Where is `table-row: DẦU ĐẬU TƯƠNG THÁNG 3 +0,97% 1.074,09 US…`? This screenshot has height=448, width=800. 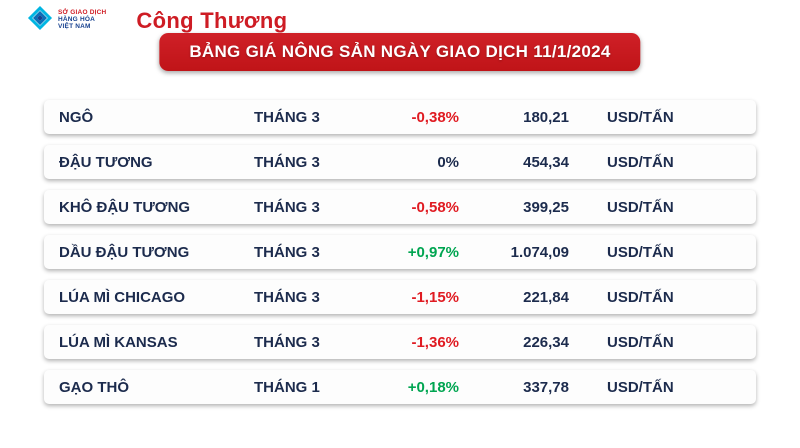 table-row: DẦU ĐẬU TƯƠNG THÁNG 3 +0,97% 1.074,09 US… is located at coordinates (400, 252).